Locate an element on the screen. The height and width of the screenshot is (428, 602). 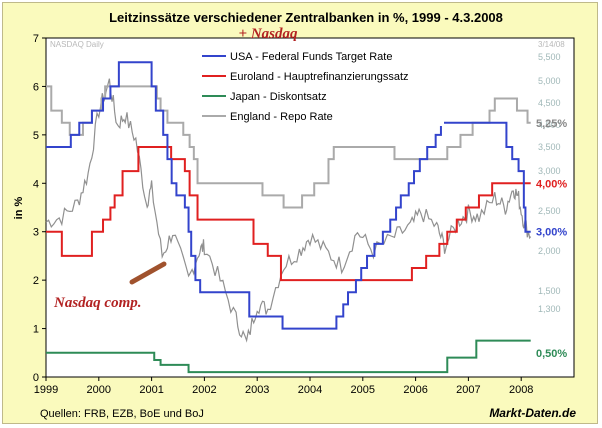
value-annotation: 5,25% is located at coordinates (551, 124).